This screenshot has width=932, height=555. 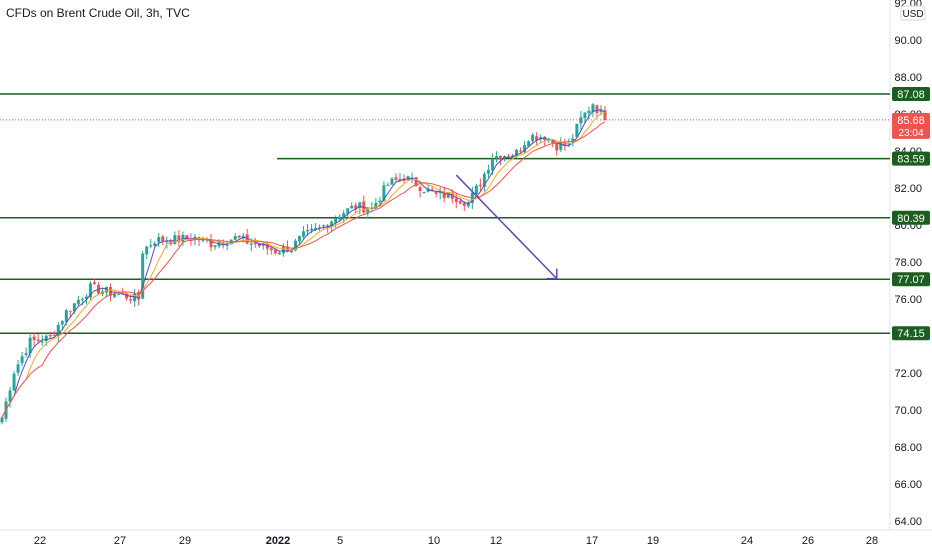 I want to click on level-price-label: 74.15, so click(x=911, y=333).